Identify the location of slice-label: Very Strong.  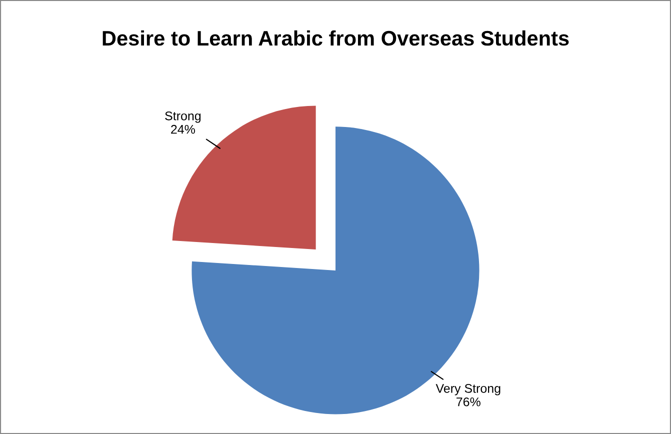
(468, 390).